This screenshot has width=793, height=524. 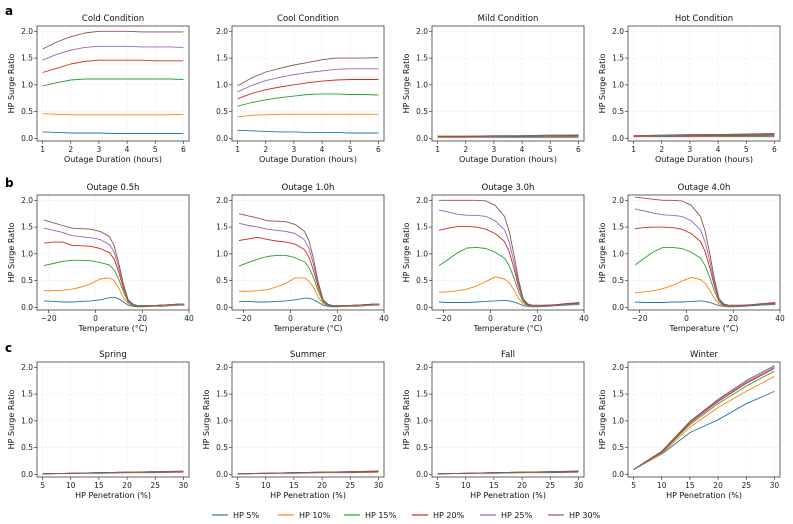 I want to click on panel-title: Fall, so click(x=508, y=355).